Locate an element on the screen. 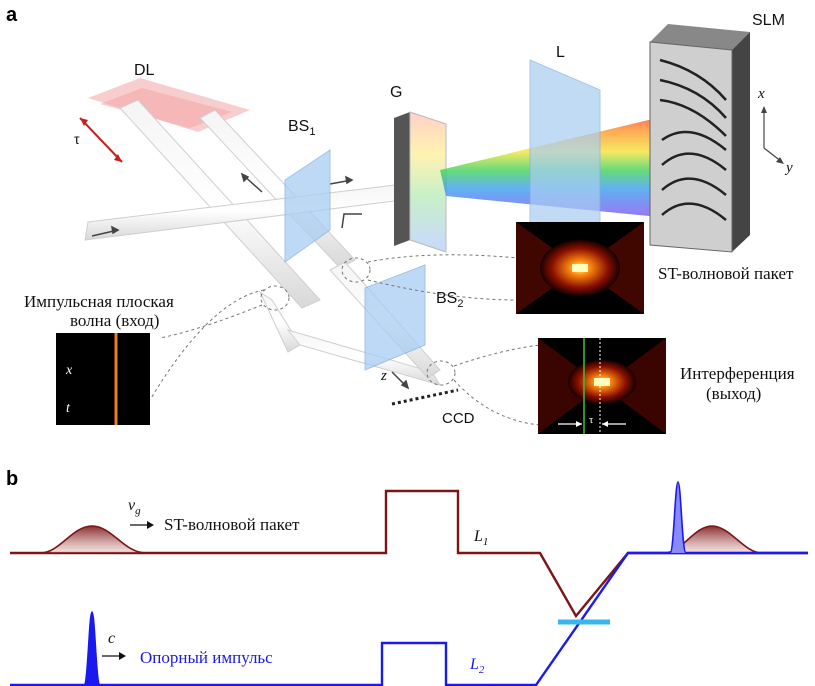 This screenshot has width=815, height=686. st-packet-image is located at coordinates (580, 268).